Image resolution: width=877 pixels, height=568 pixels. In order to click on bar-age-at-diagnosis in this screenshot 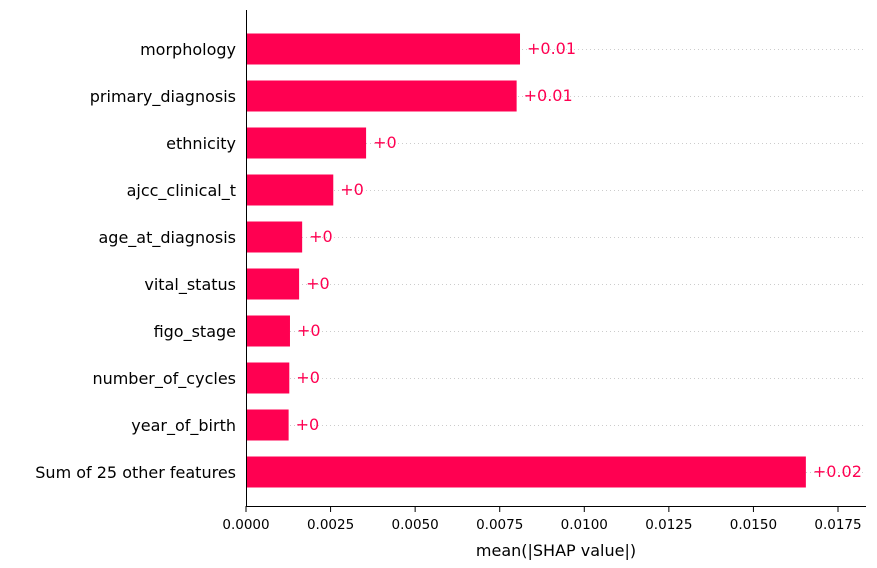, I will do `click(274, 237)`.